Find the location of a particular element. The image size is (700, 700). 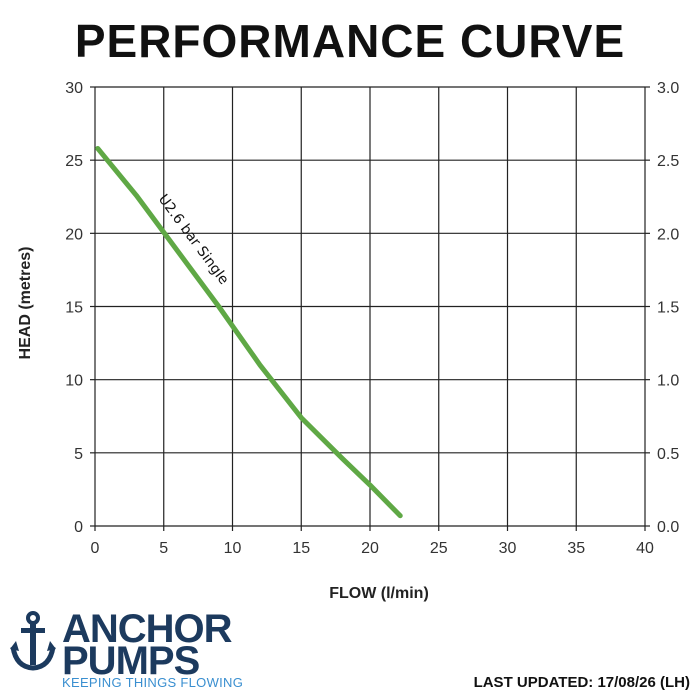

y-tick-labels-right: 0.0 0.5 1.0 1.5 2.0 2.5 3.0 is located at coordinates (668, 308).